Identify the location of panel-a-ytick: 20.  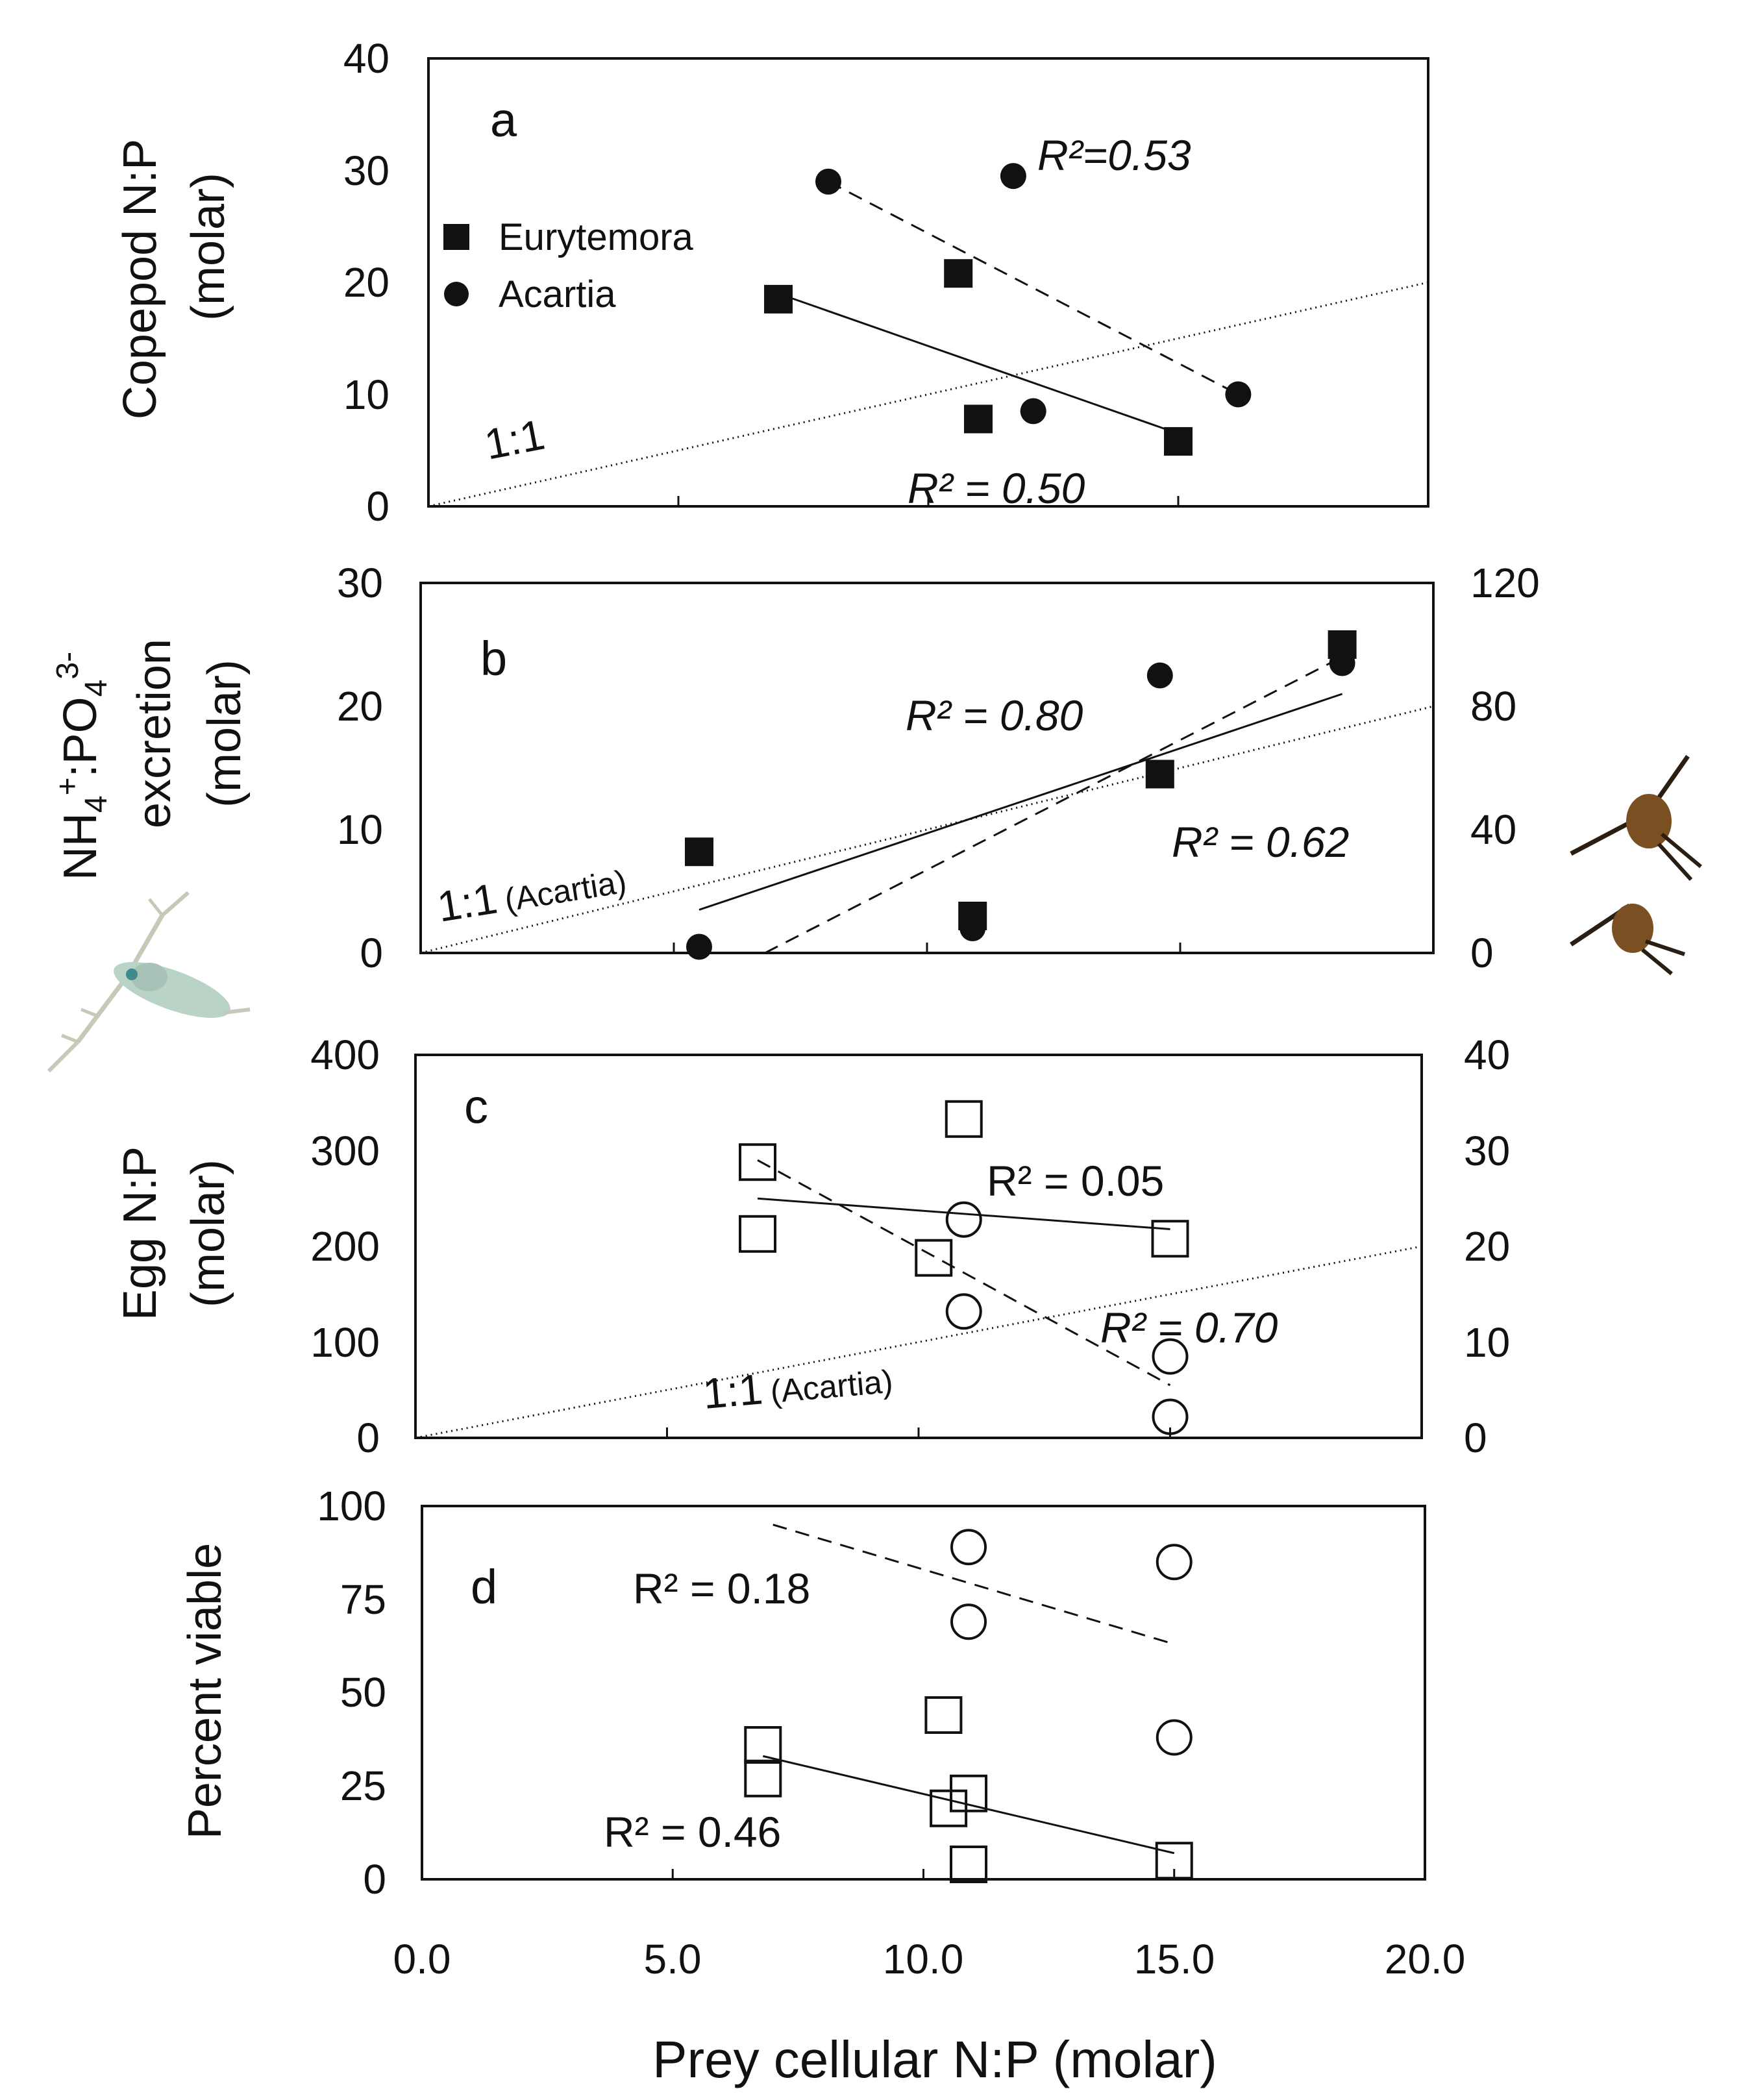
(366, 283).